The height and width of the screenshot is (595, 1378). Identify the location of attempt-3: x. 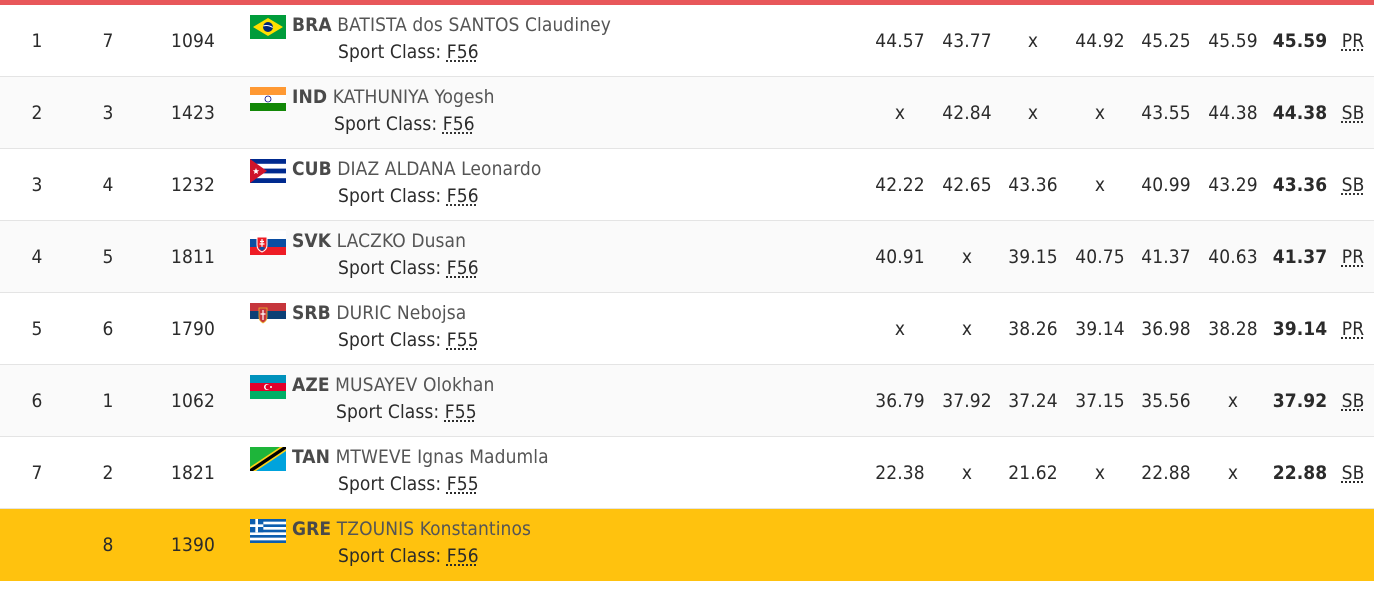
(1033, 41).